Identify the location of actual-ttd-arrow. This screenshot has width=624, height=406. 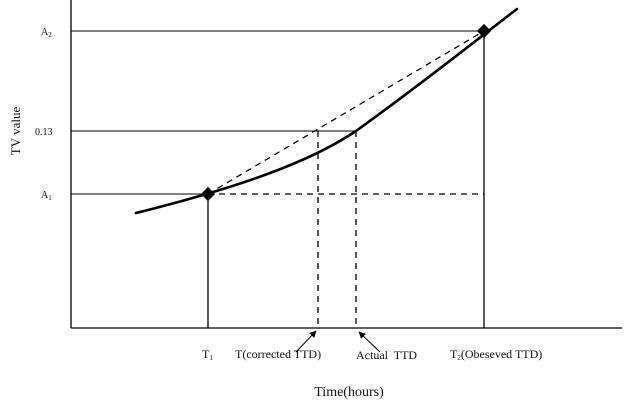
(369, 342).